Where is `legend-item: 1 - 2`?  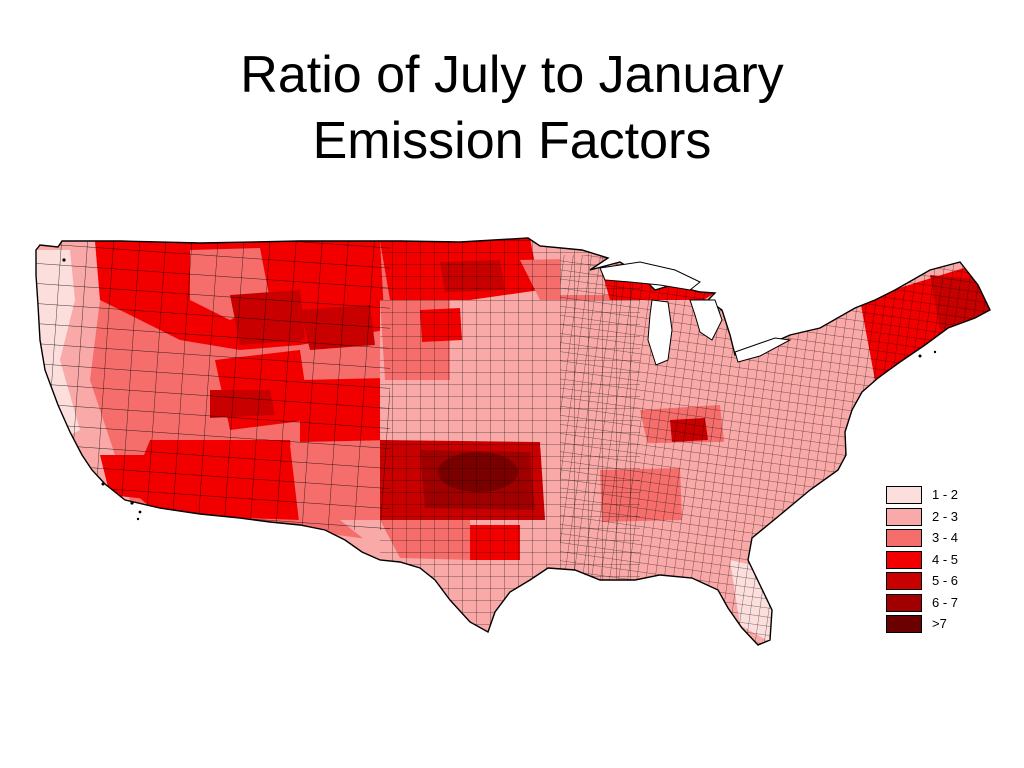 legend-item: 1 - 2 is located at coordinates (936, 496).